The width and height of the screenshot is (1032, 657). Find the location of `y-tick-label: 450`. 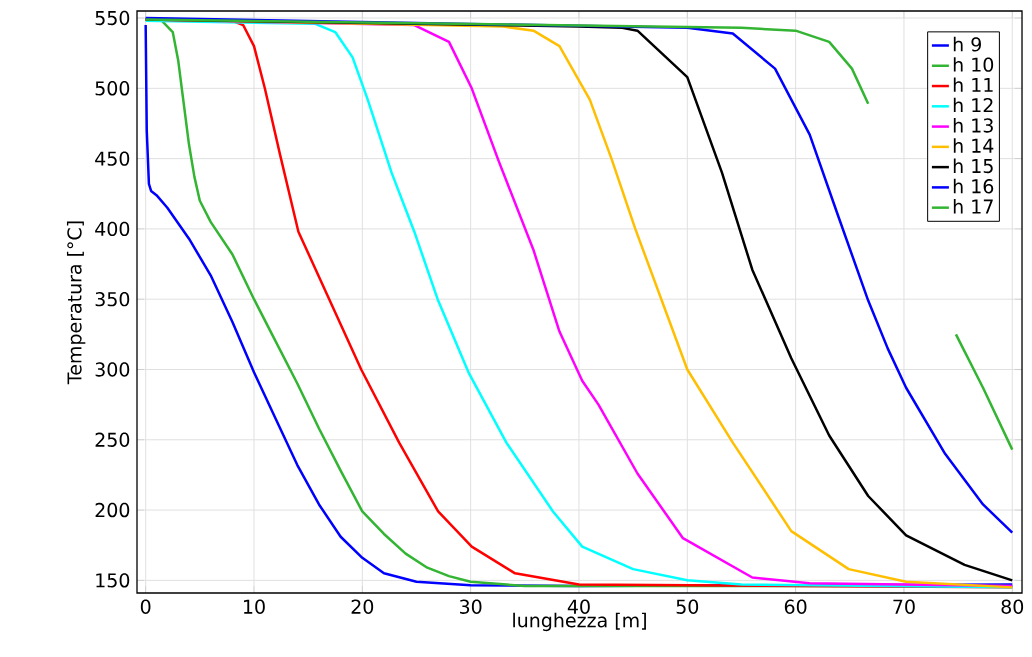

y-tick-label: 450 is located at coordinates (112, 158).